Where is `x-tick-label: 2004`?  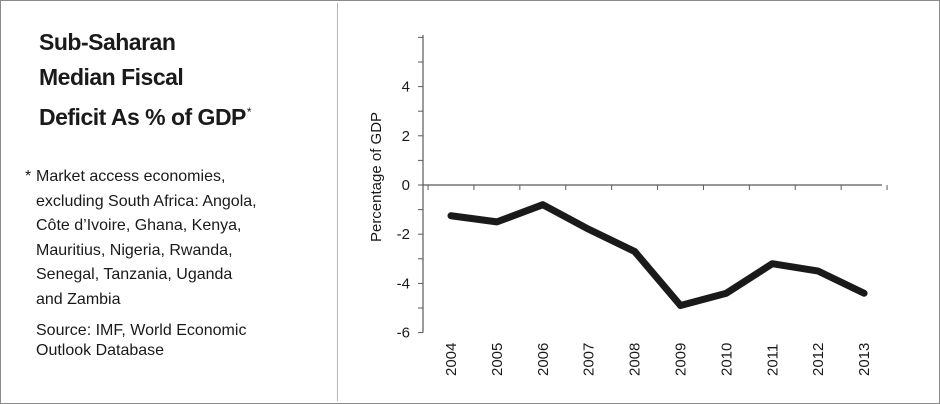
x-tick-label: 2004 is located at coordinates (451, 359).